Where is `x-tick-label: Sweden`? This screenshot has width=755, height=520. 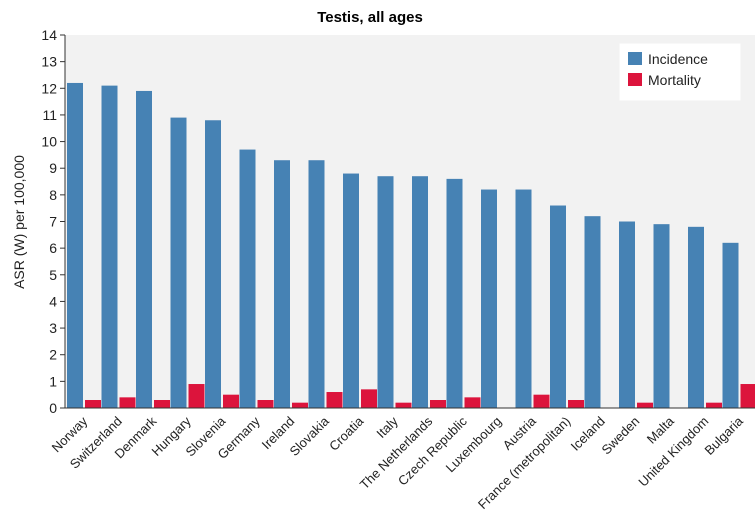 x-tick-label: Sweden is located at coordinates (621, 436).